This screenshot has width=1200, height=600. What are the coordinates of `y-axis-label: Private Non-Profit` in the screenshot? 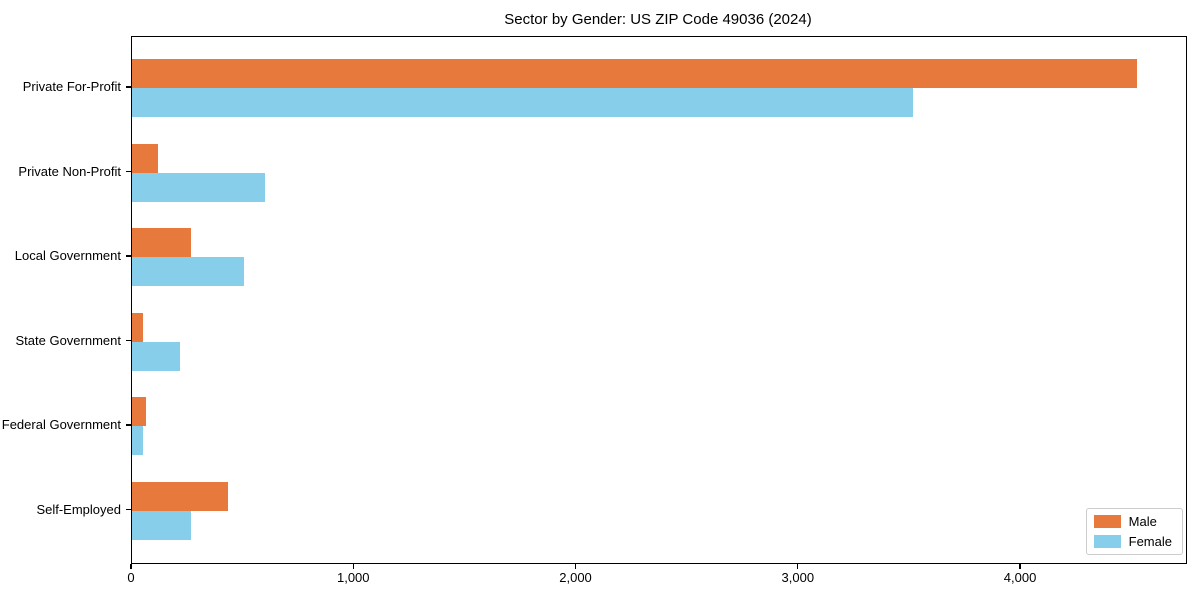 It's located at (69, 171).